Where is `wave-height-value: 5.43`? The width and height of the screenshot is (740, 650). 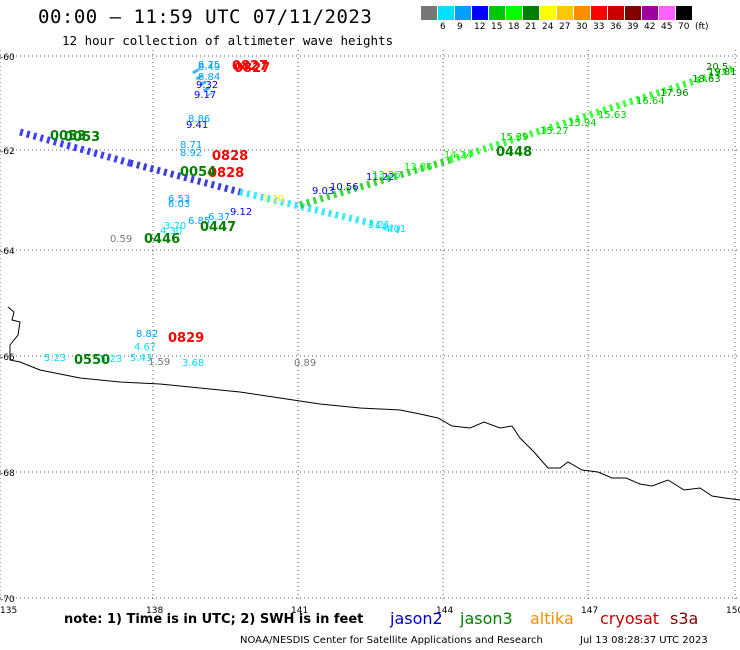 wave-height-value: 5.43 is located at coordinates (141, 358).